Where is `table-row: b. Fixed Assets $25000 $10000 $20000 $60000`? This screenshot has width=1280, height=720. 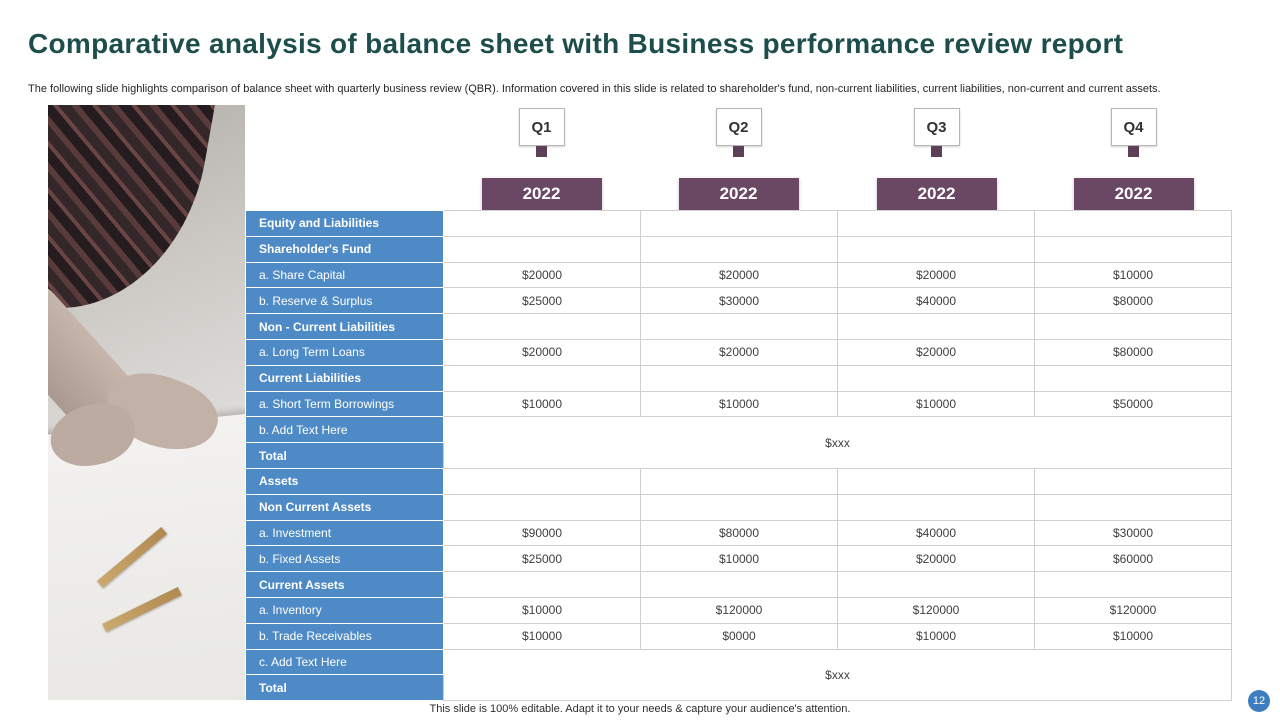
table-row: b. Fixed Assets $25000 $10000 $20000 $60000 is located at coordinates (738, 559).